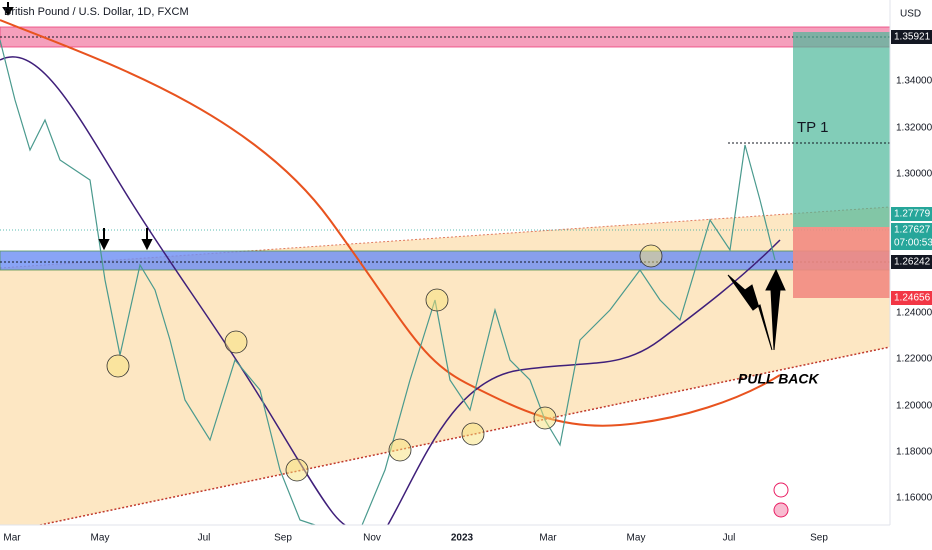 This screenshot has height=550, width=932. What do you see at coordinates (841, 129) in the screenshot?
I see `target-box` at bounding box center [841, 129].